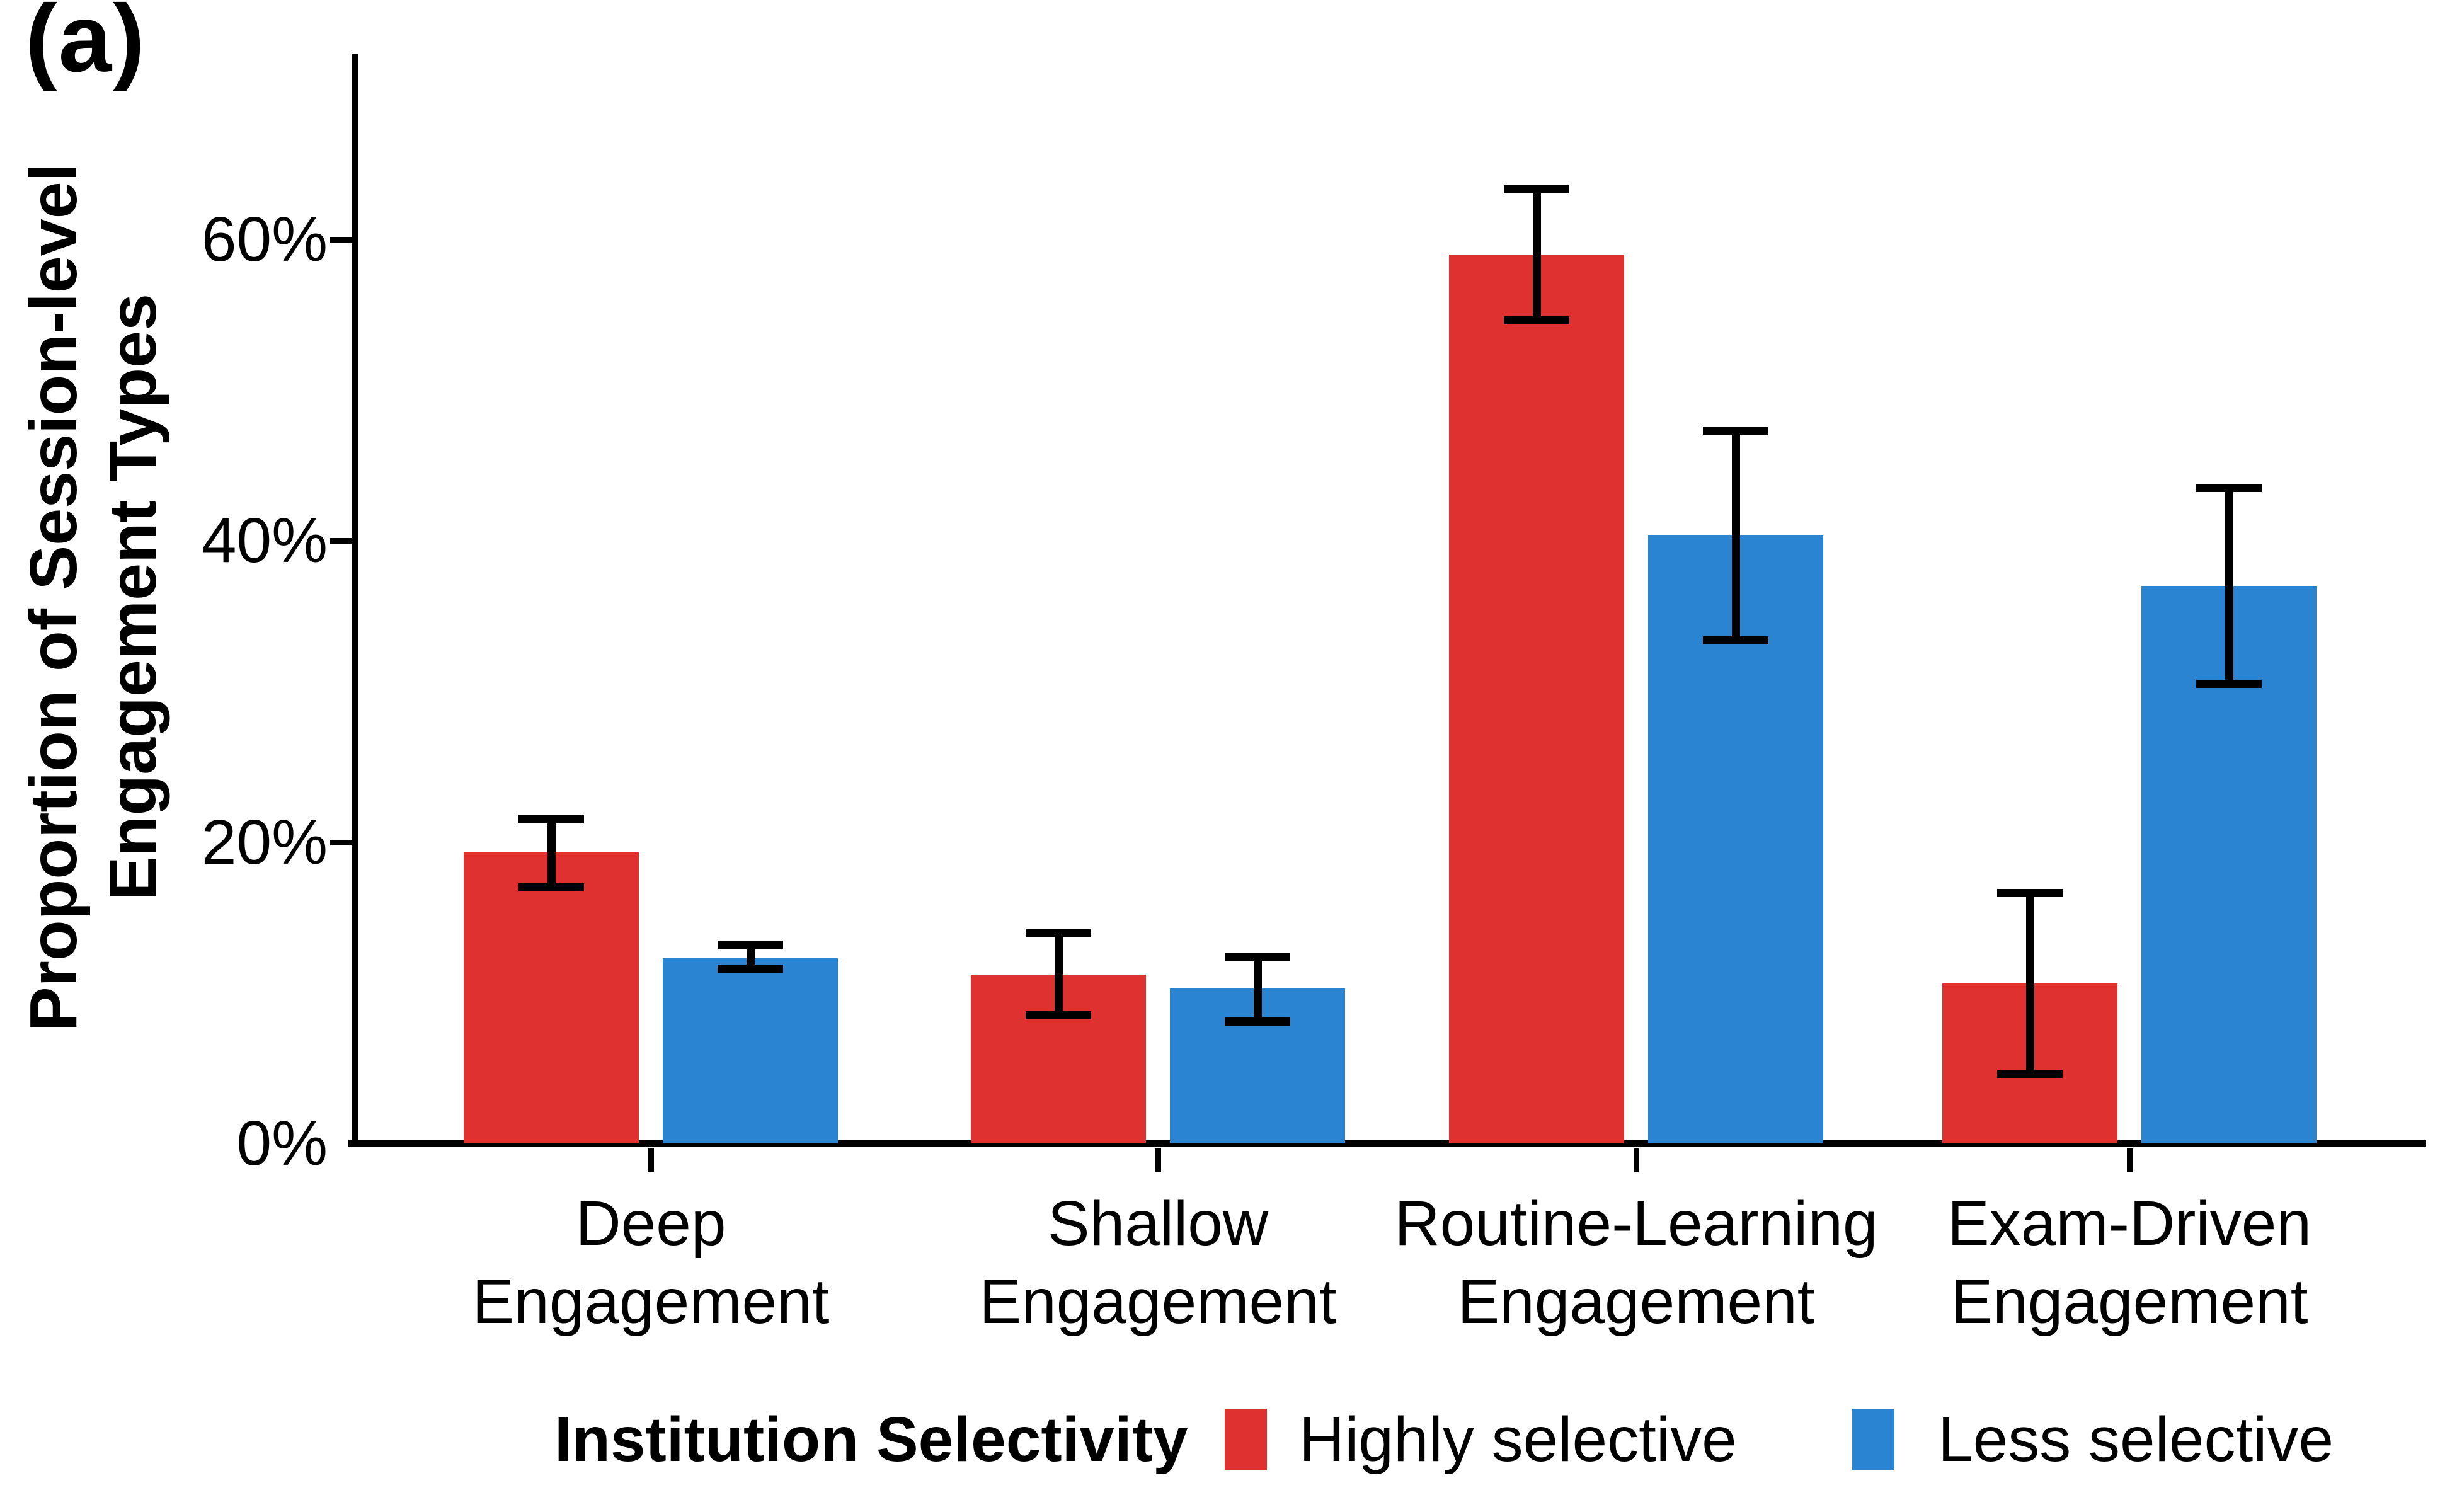  What do you see at coordinates (1246, 1439) in the screenshot?
I see `legend-key-highly-selective` at bounding box center [1246, 1439].